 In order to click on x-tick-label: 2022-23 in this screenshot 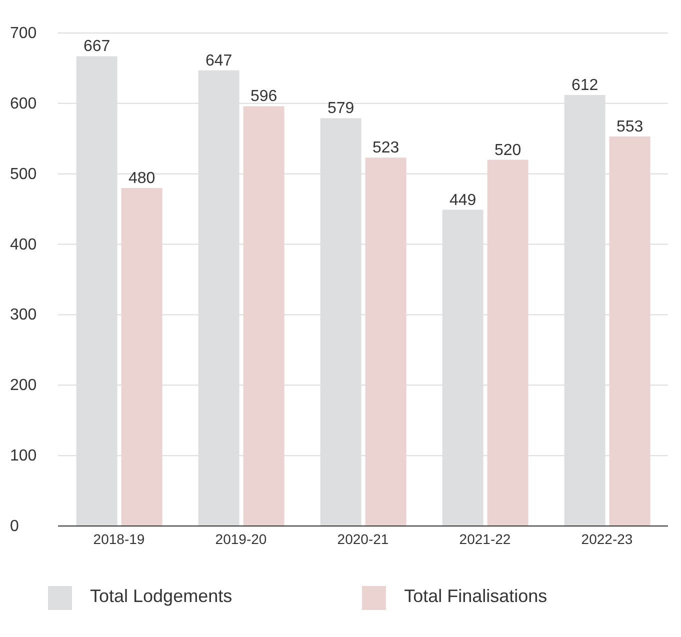, I will do `click(607, 538)`.